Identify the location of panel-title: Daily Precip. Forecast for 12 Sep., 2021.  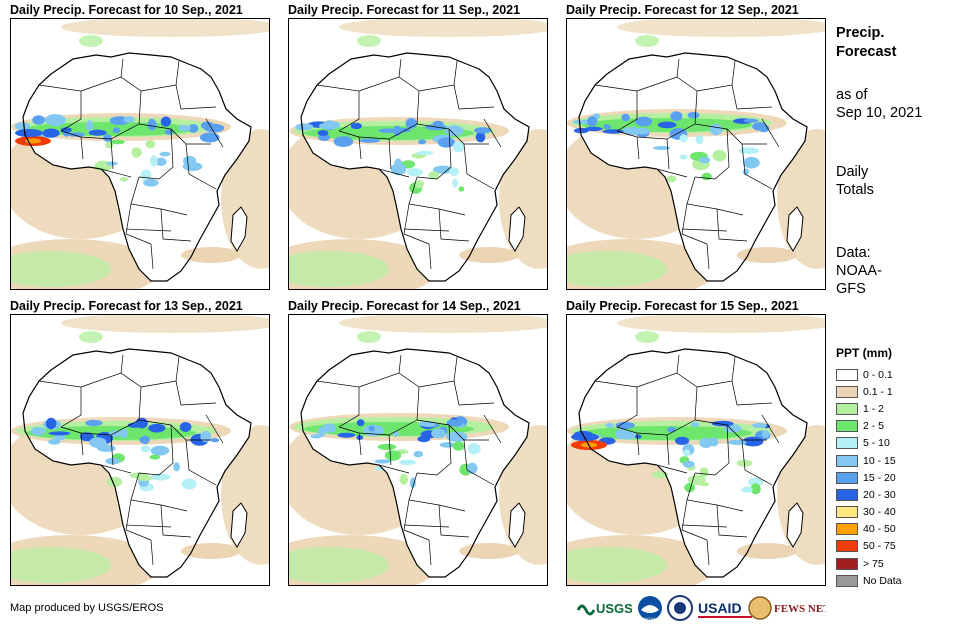
(682, 10).